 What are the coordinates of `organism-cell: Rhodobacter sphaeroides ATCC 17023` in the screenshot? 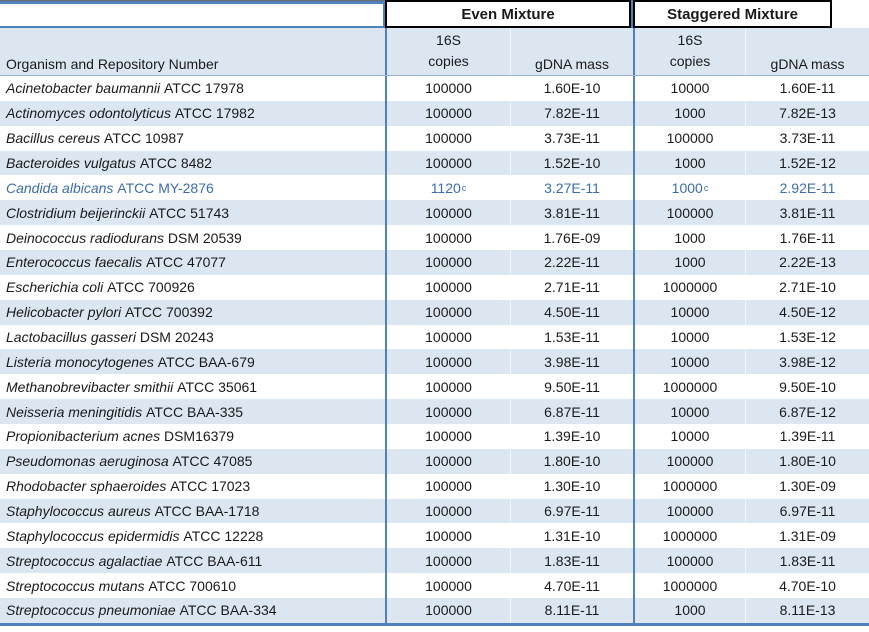 It's located at (192, 486).